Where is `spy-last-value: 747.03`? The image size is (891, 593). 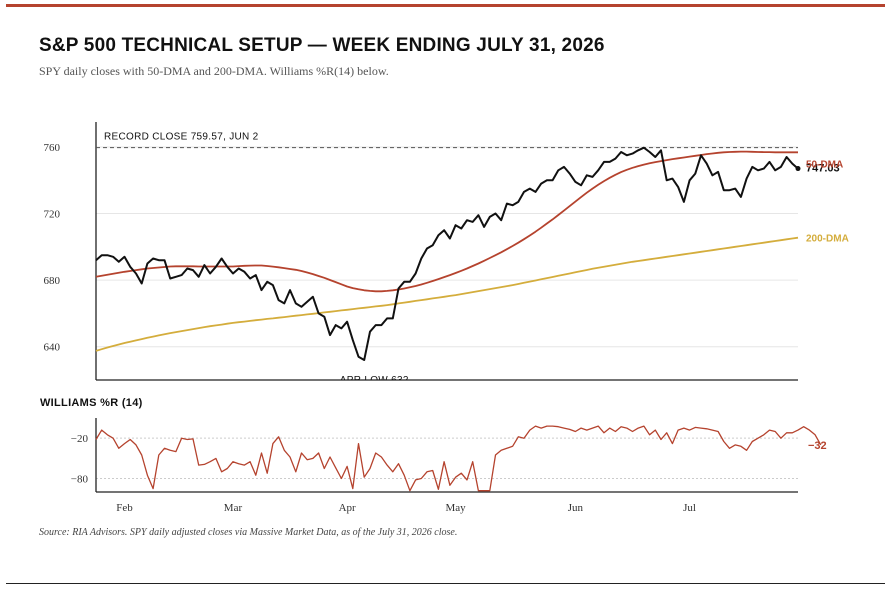 spy-last-value: 747.03 is located at coordinates (823, 169).